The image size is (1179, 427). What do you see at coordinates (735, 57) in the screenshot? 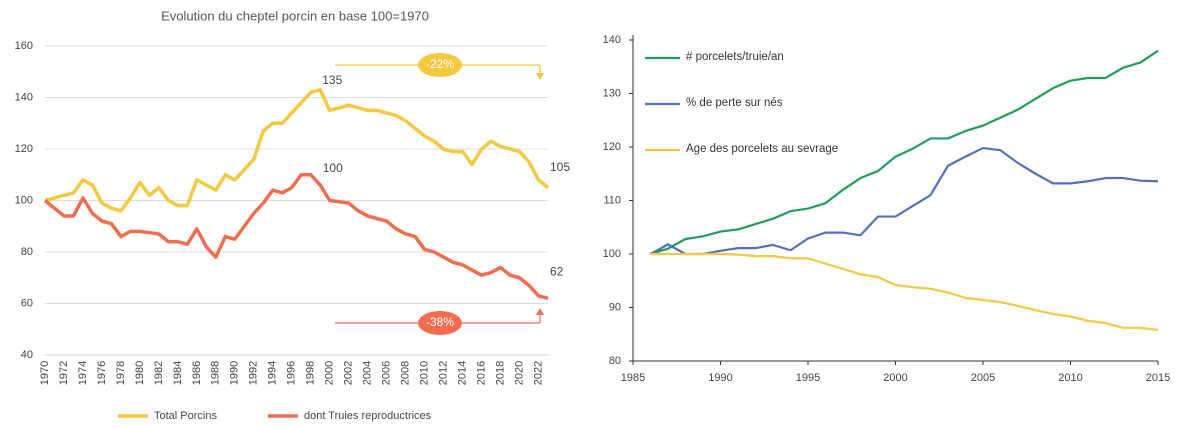
I see `legend-label: # porcelets/truie/an` at bounding box center [735, 57].